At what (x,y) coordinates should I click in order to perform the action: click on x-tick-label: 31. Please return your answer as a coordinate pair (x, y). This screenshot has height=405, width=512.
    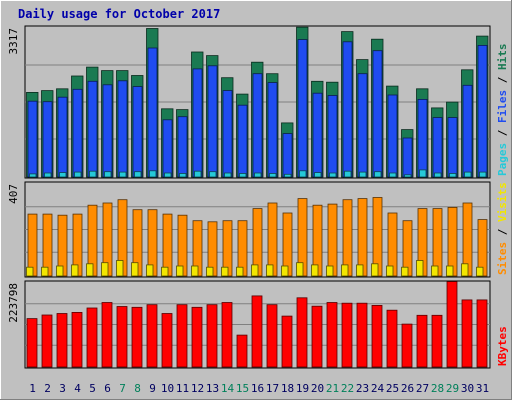
    Looking at the image, I should click on (482, 388).